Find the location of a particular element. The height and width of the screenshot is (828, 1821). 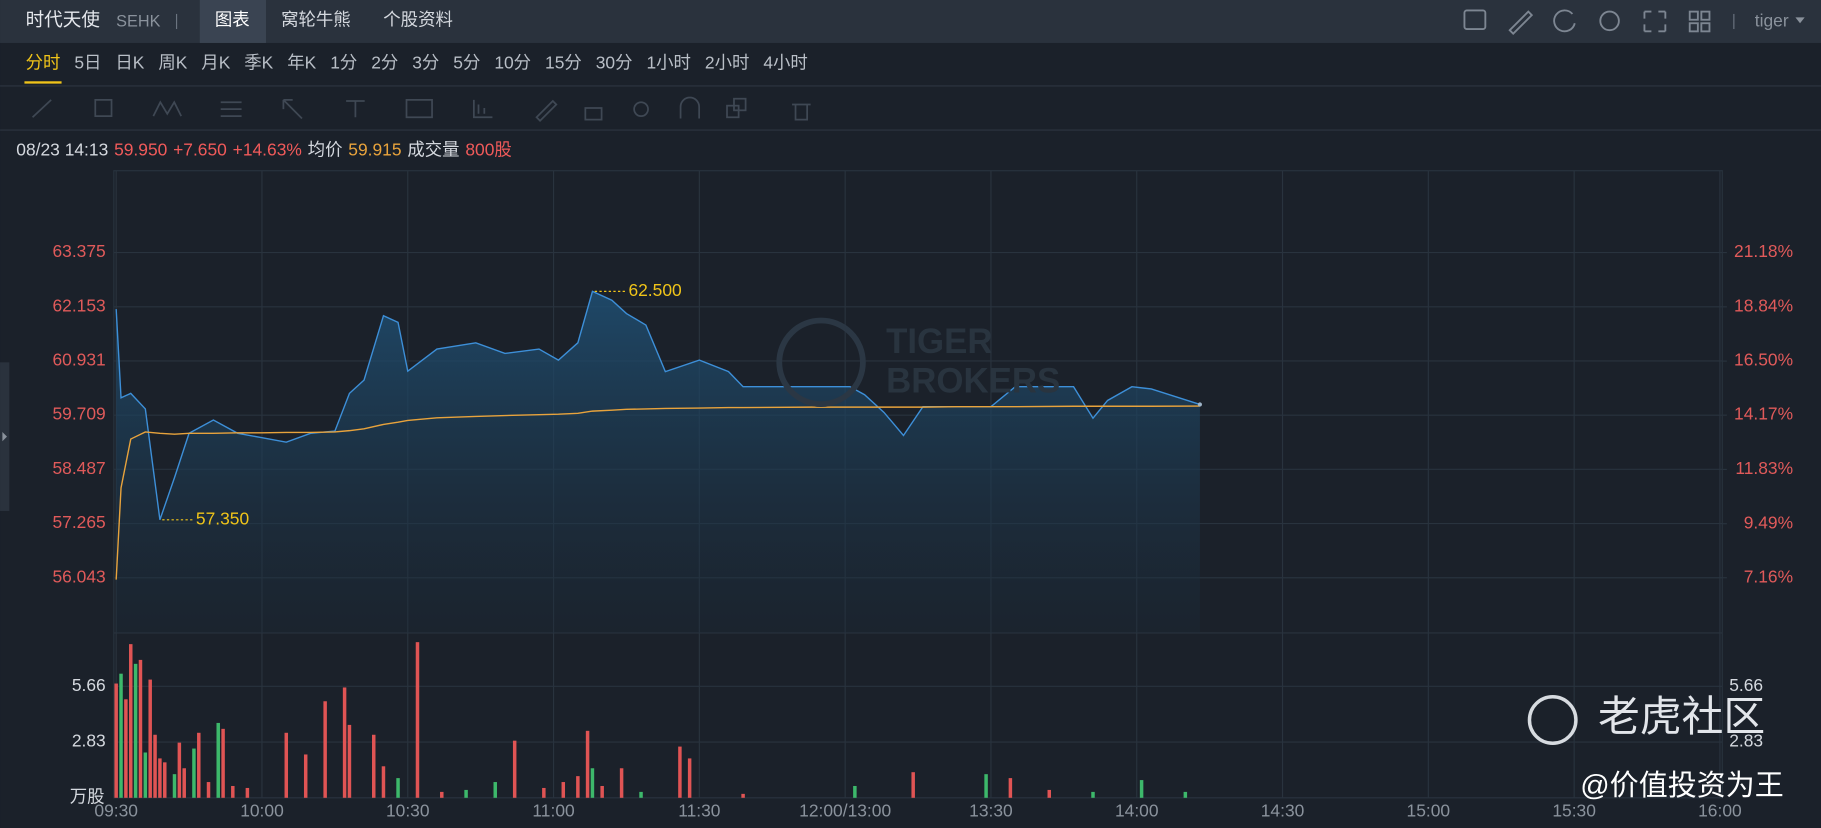

user-menu: tiger is located at coordinates (1772, 21).